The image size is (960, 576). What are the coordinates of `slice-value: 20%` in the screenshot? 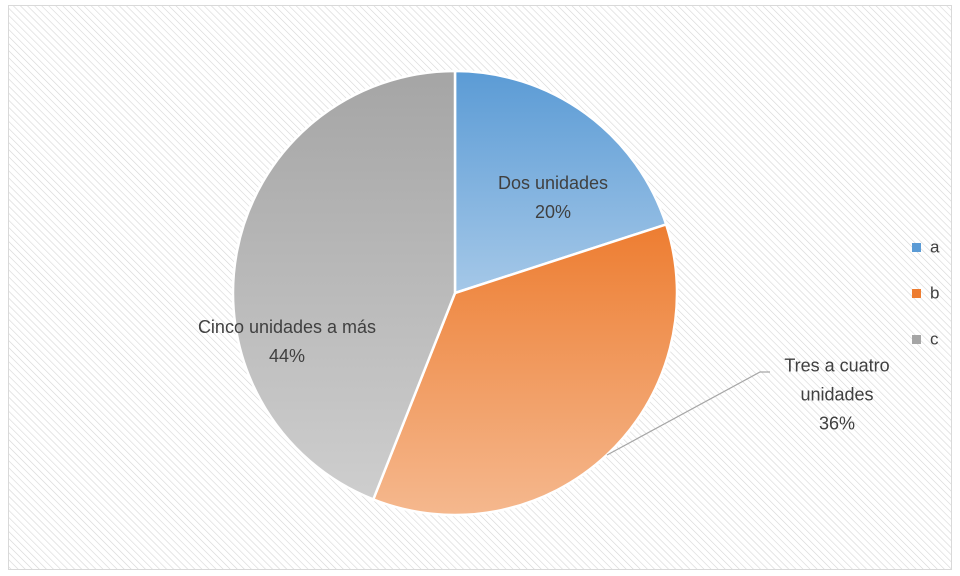 It's located at (553, 212).